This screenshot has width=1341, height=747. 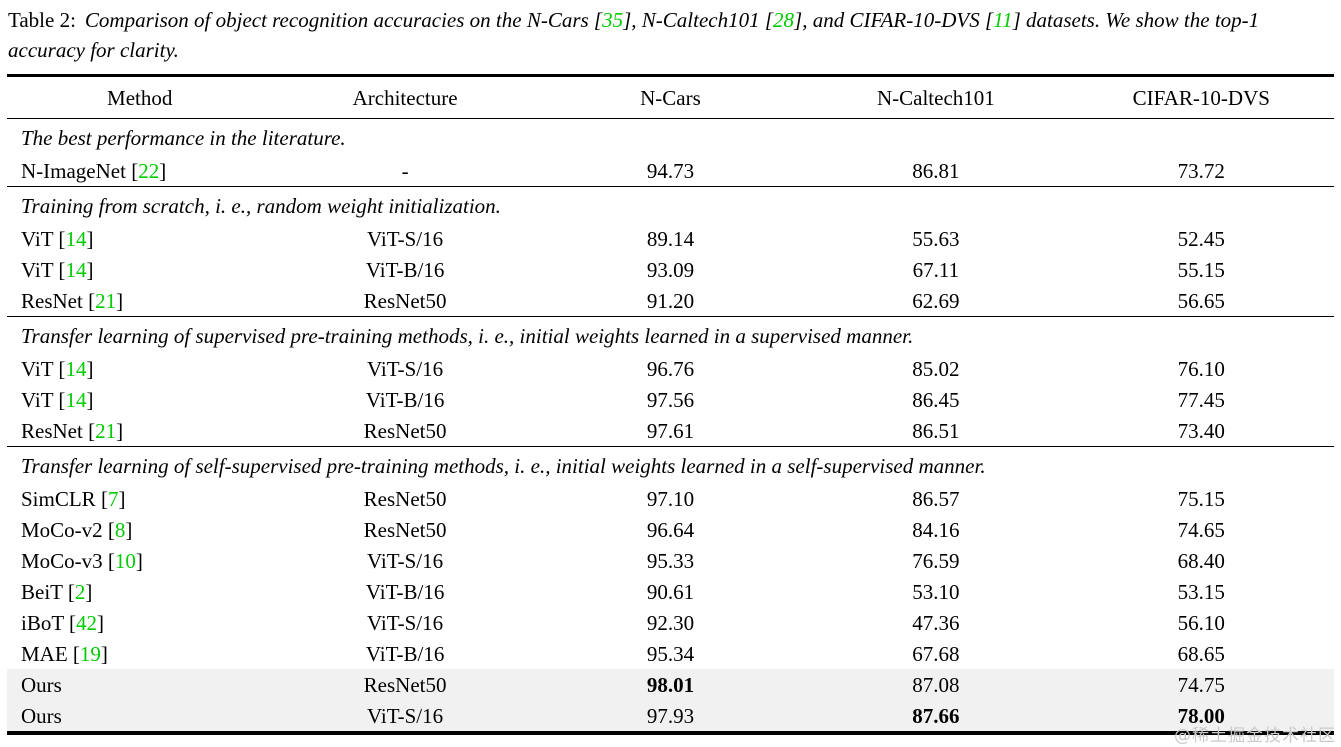 What do you see at coordinates (1201, 716) in the screenshot?
I see `value-cifar-10-dvs: 78.00` at bounding box center [1201, 716].